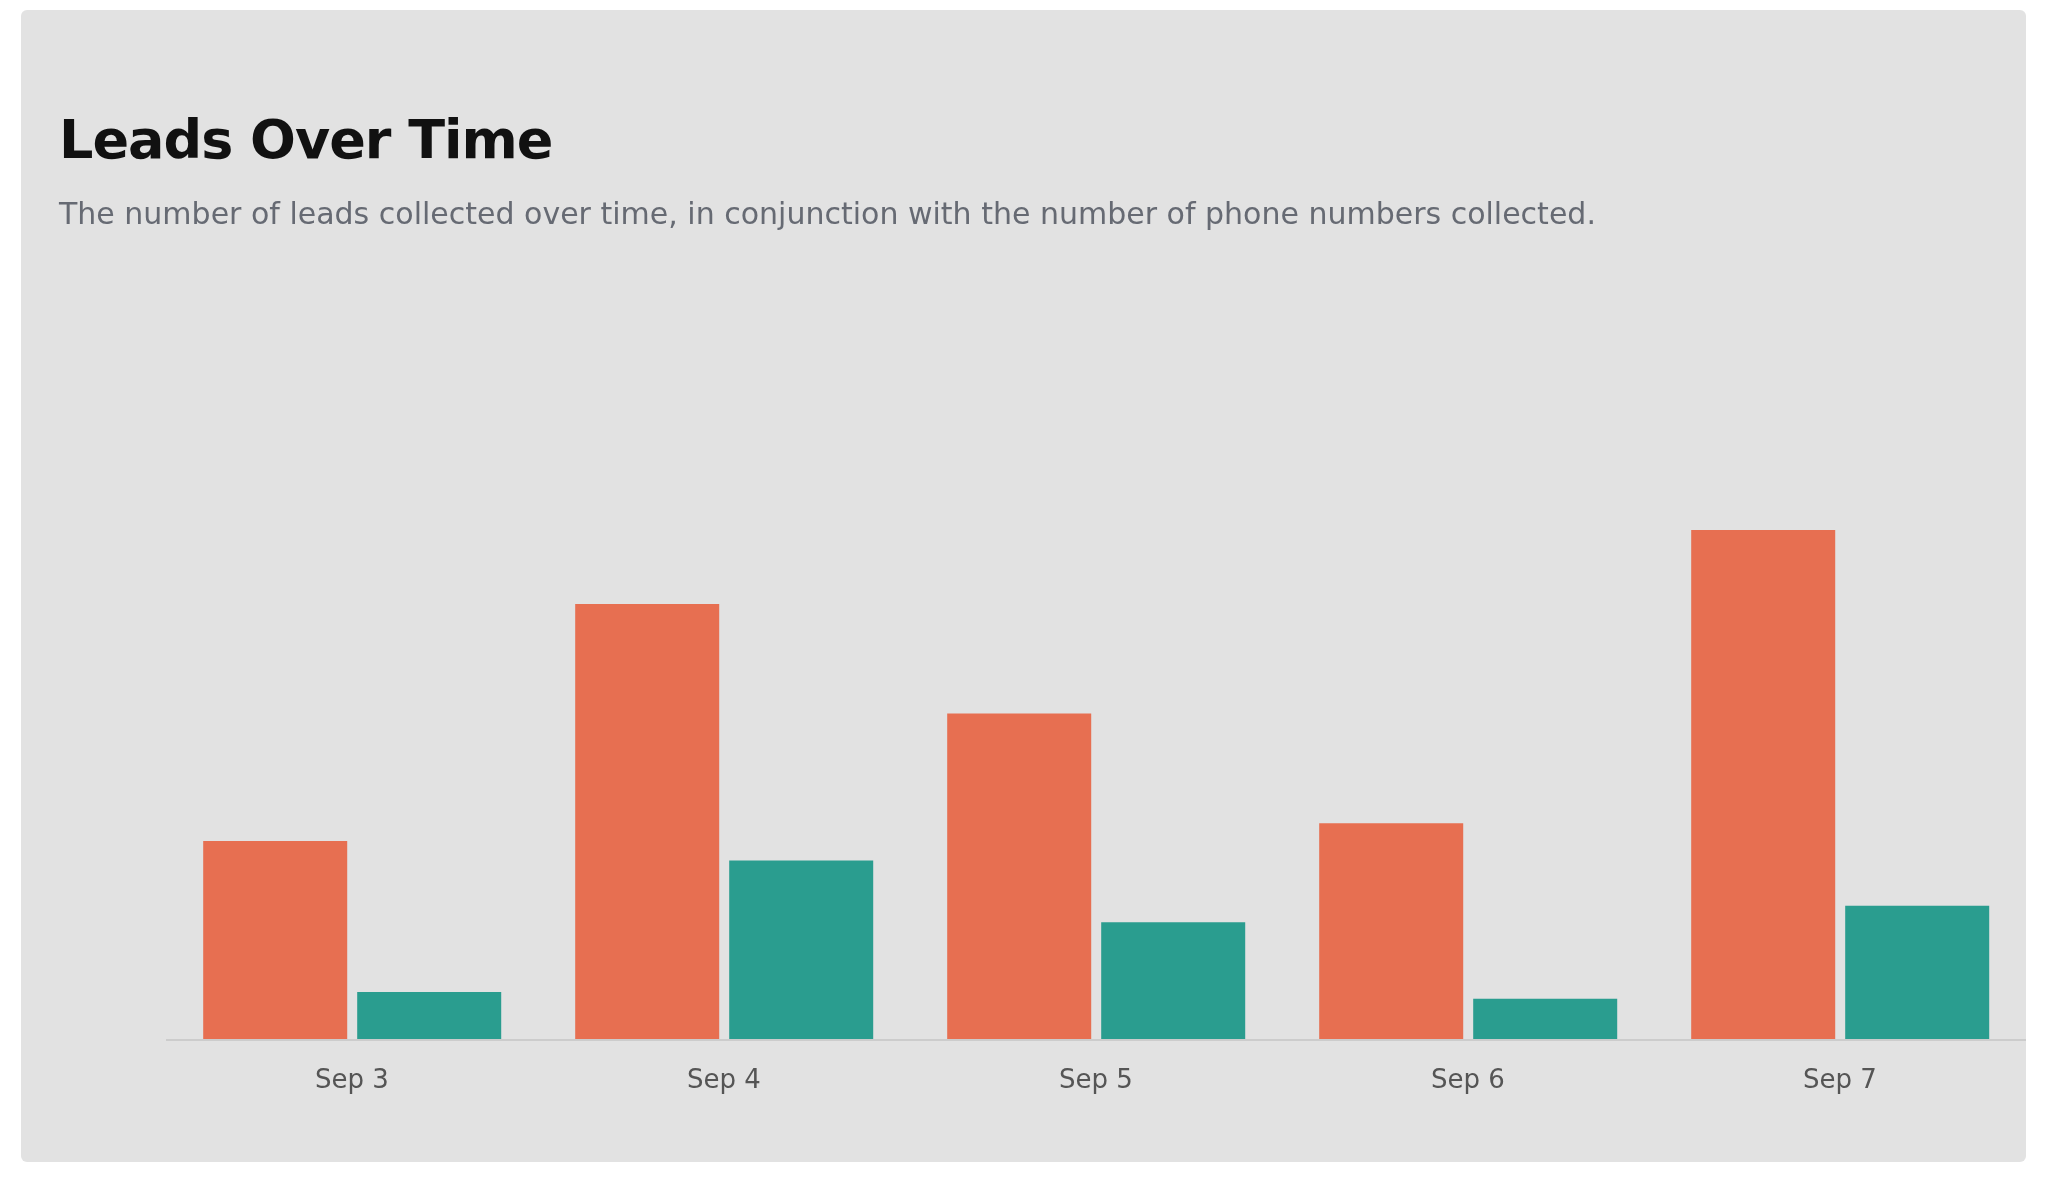 The height and width of the screenshot is (1204, 2048). I want to click on x-tick-label: Sep 4, so click(724, 1079).